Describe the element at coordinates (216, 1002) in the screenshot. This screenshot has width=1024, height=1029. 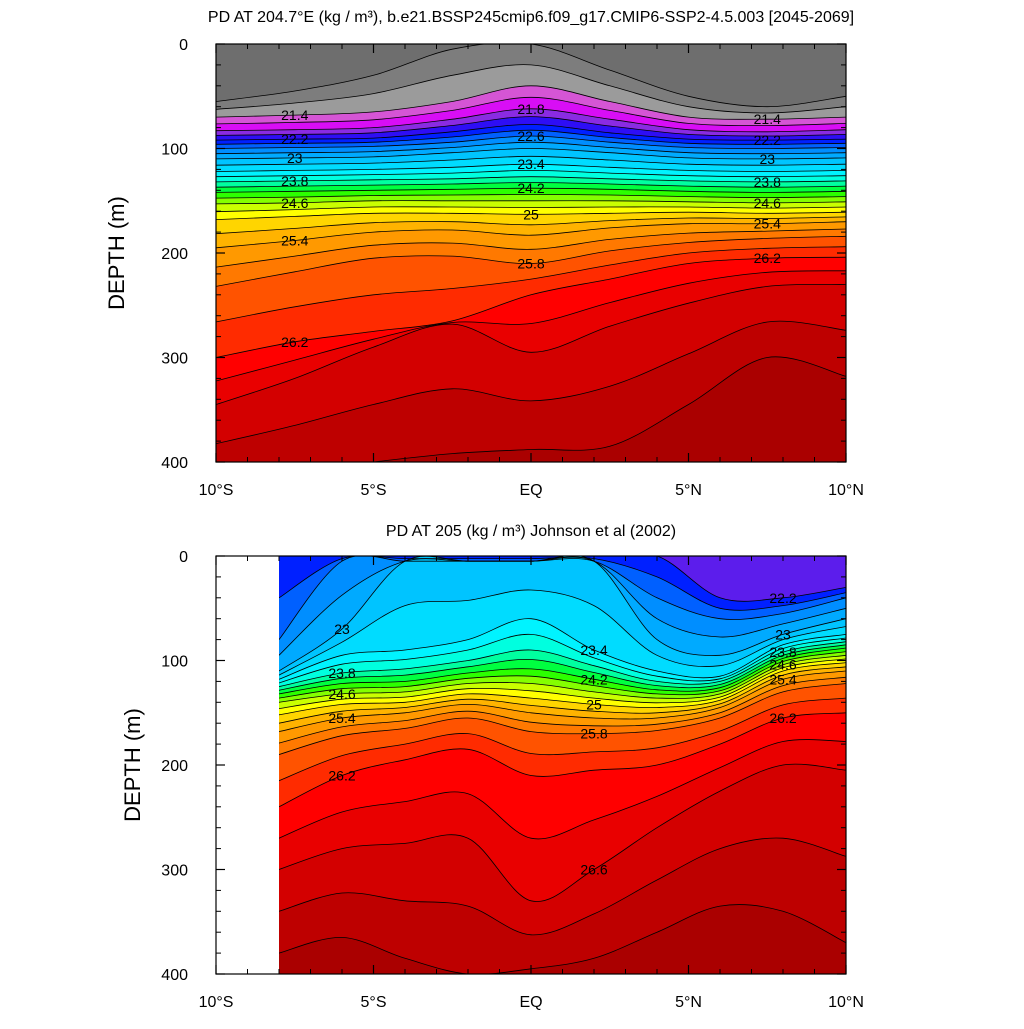
I see `x-tick-label: 10°S` at that location.